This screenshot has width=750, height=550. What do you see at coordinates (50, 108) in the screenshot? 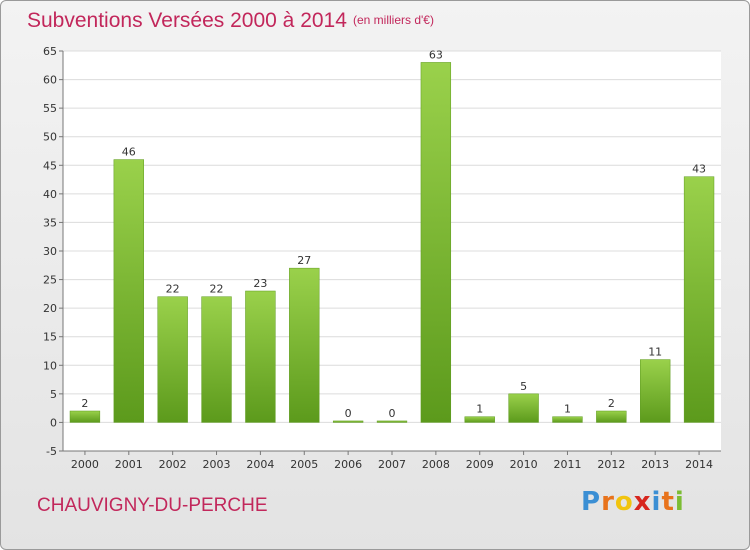
I see `y-tick-label: 55` at bounding box center [50, 108].